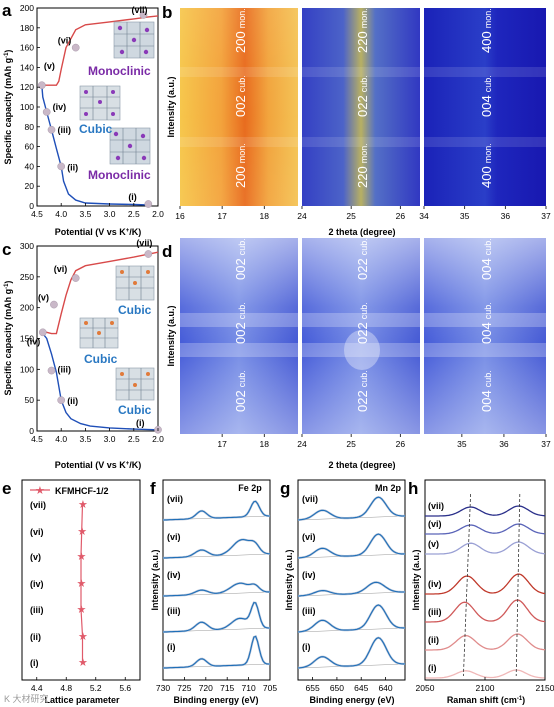 This screenshot has height=707, width=554. What do you see at coordinates (362, 165) in the screenshot?
I see `pb-peak-label: 220mon.` at bounding box center [362, 165].